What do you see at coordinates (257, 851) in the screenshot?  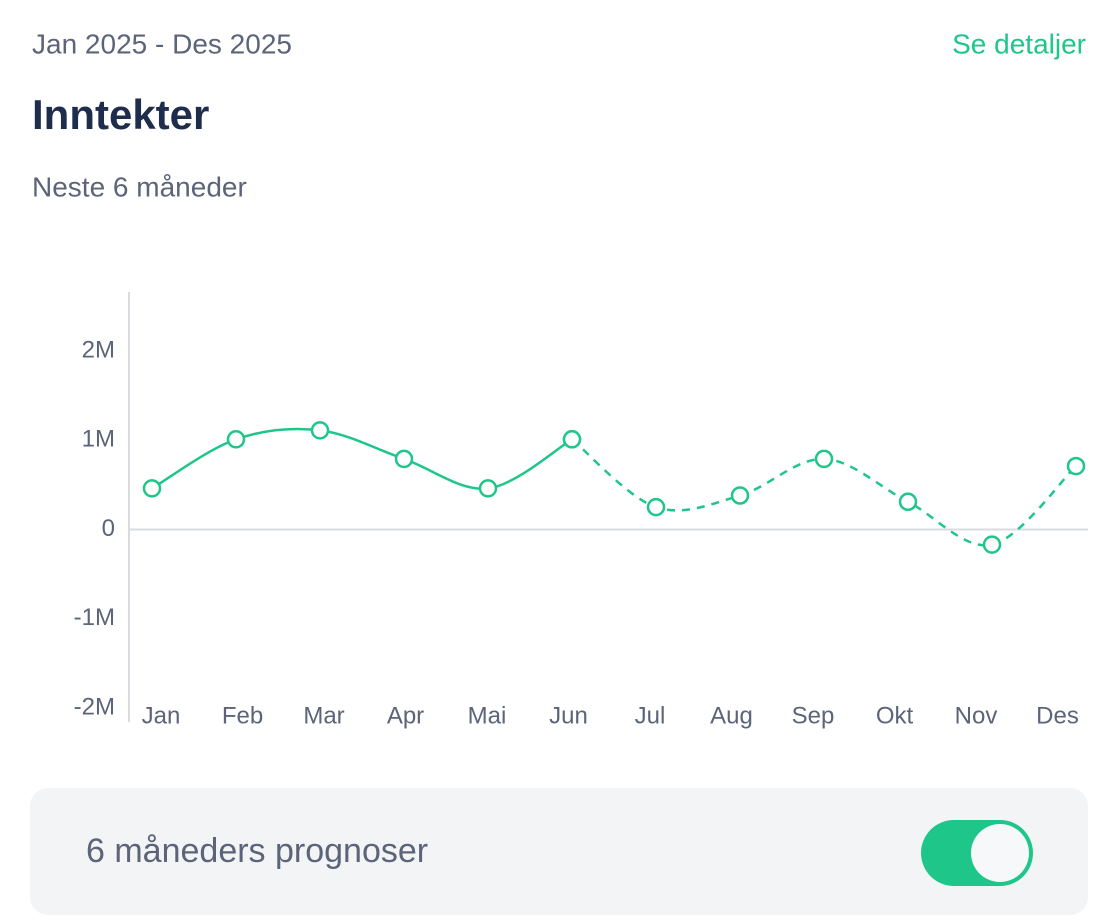 I see `toggle-label: 6 måneders prognoser` at bounding box center [257, 851].